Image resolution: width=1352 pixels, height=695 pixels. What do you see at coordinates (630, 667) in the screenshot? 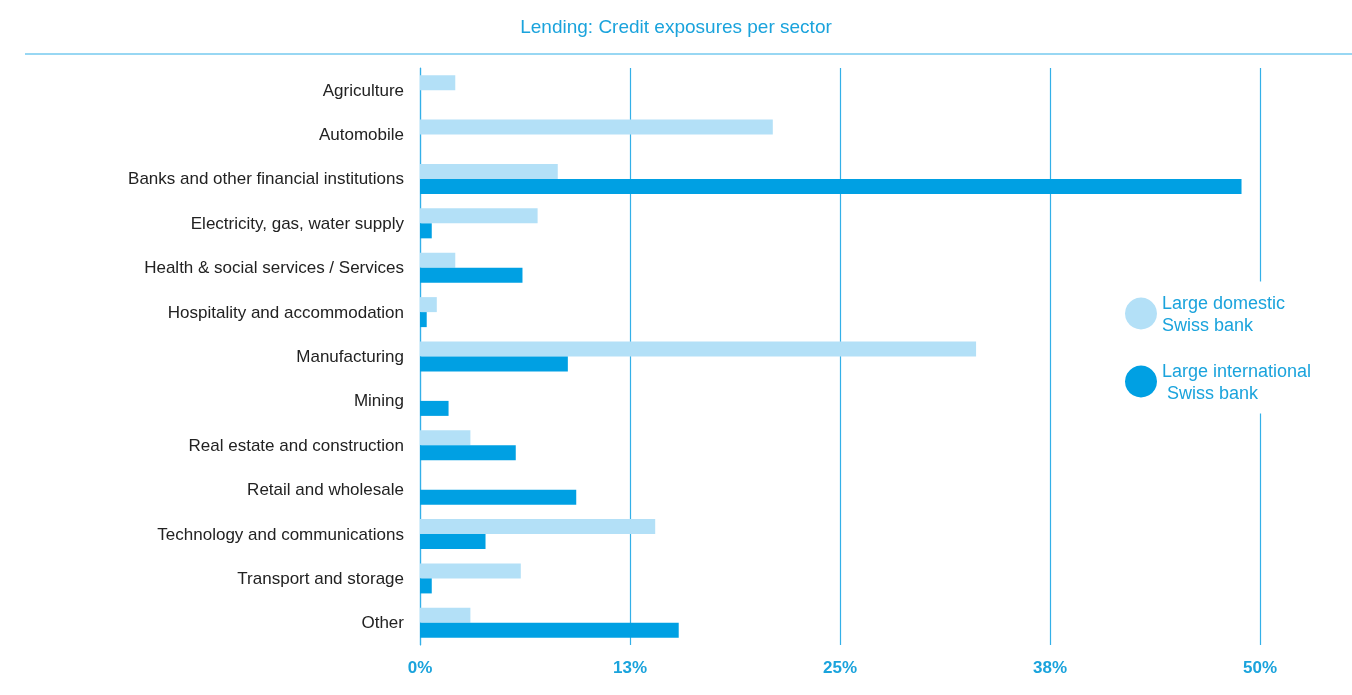
I see `x-tick-label: 13%` at bounding box center [630, 667].